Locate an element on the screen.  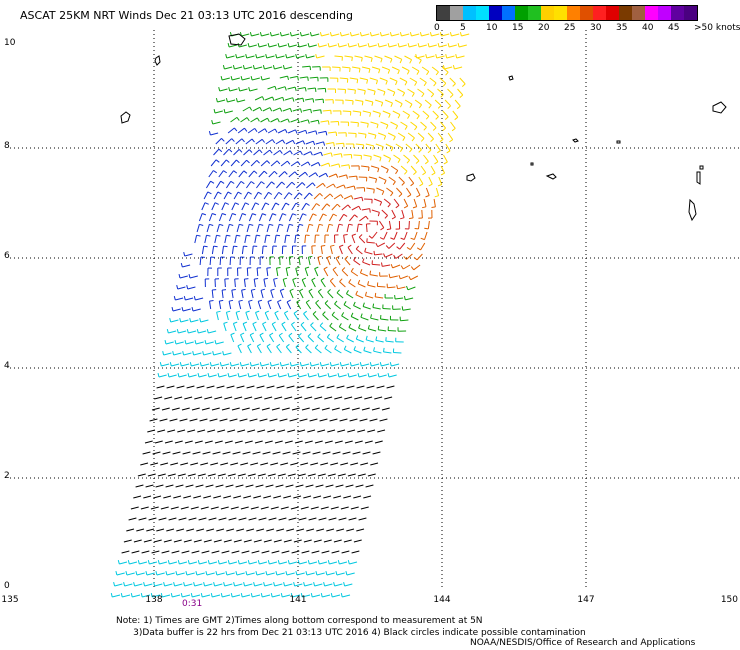
legend-label: 45 is located at coordinates (674, 28).